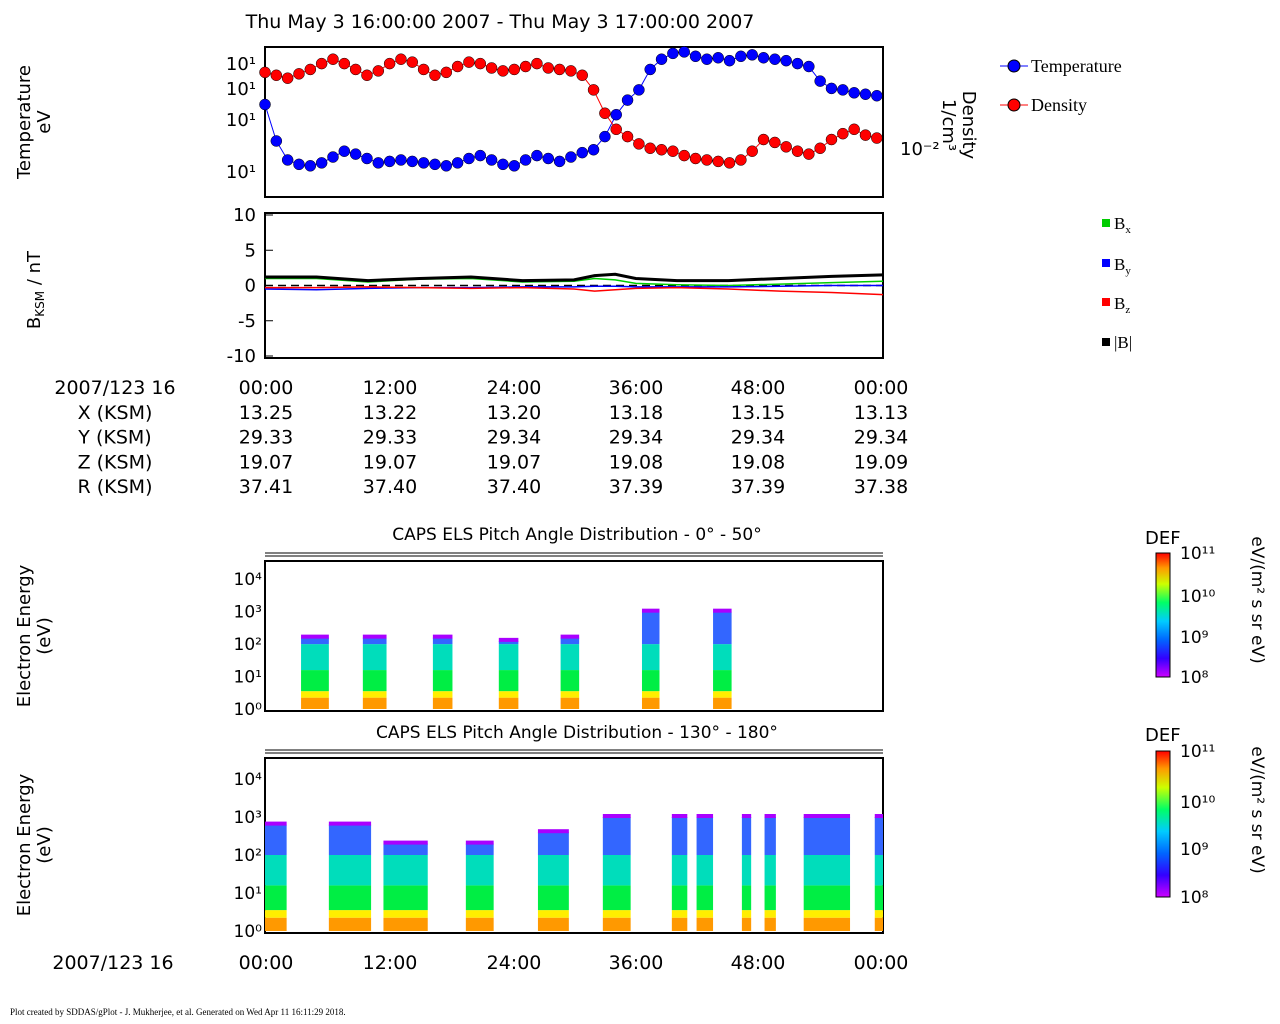  I want to click on pad-0-50-ylabel: Electron Energy (eV), so click(34, 635).